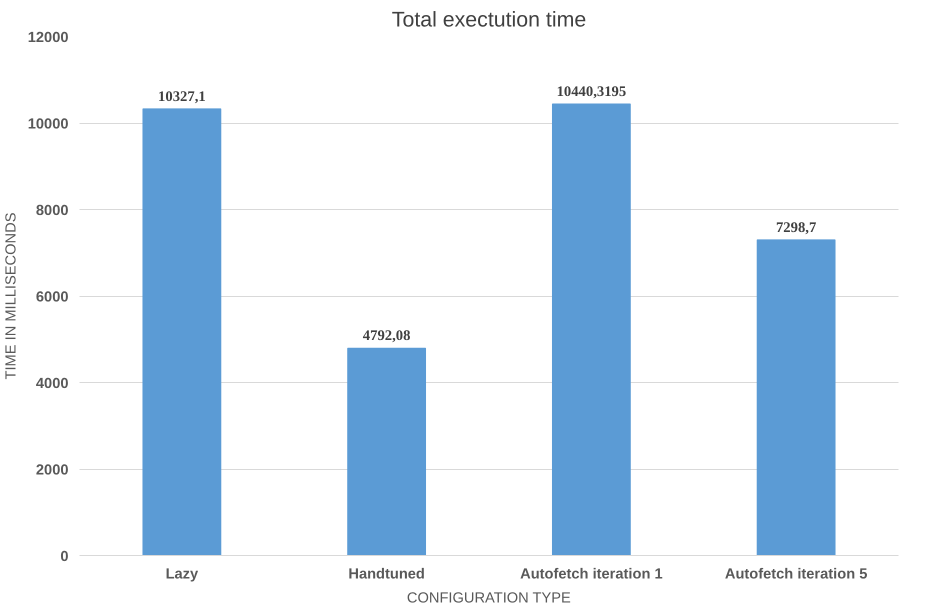  What do you see at coordinates (48, 38) in the screenshot?
I see `y-tick-label: 12000` at bounding box center [48, 38].